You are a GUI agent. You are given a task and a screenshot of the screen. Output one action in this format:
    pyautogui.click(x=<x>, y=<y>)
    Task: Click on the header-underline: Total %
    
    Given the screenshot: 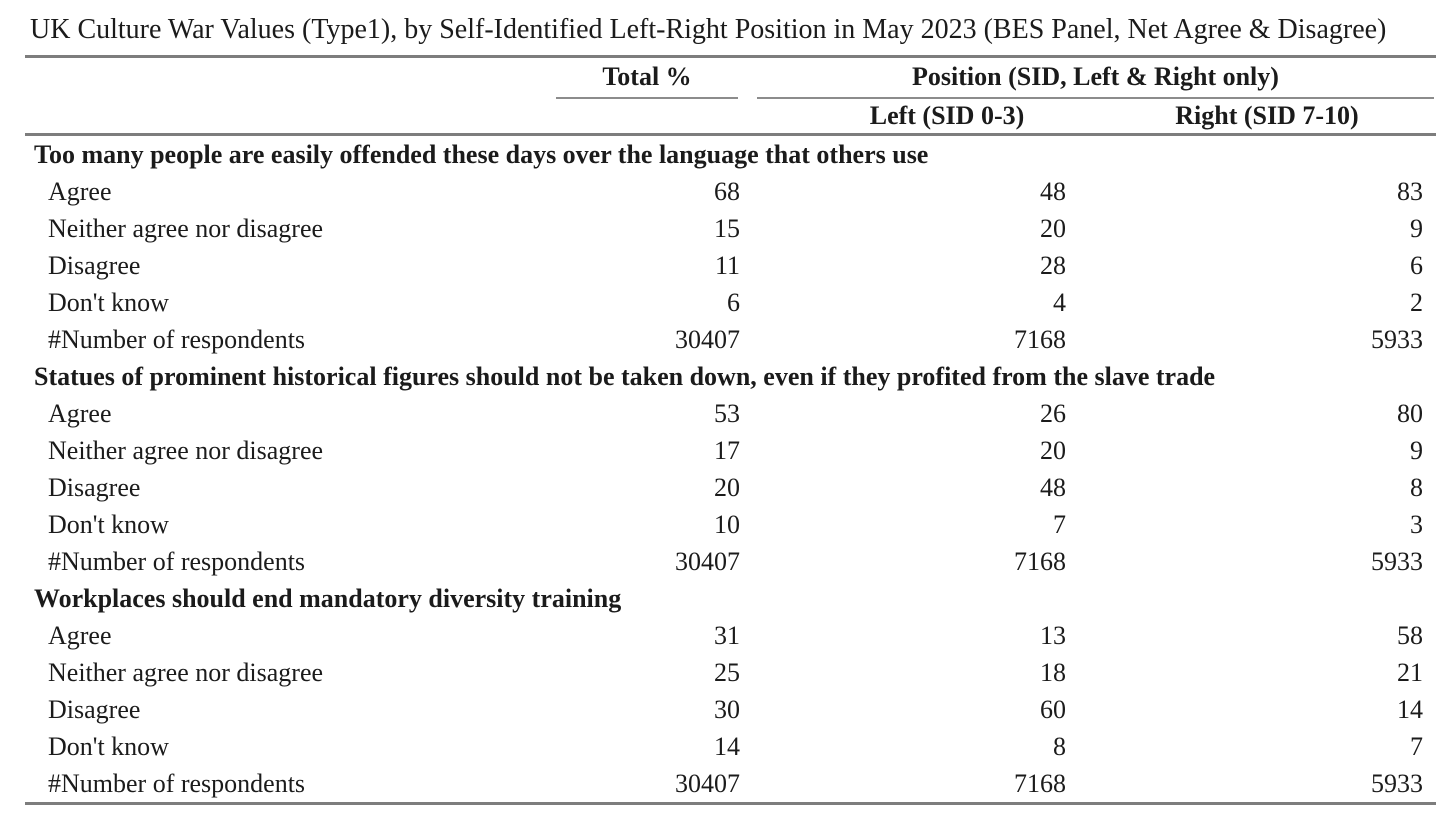 What is the action you would take?
    pyautogui.click(x=647, y=78)
    